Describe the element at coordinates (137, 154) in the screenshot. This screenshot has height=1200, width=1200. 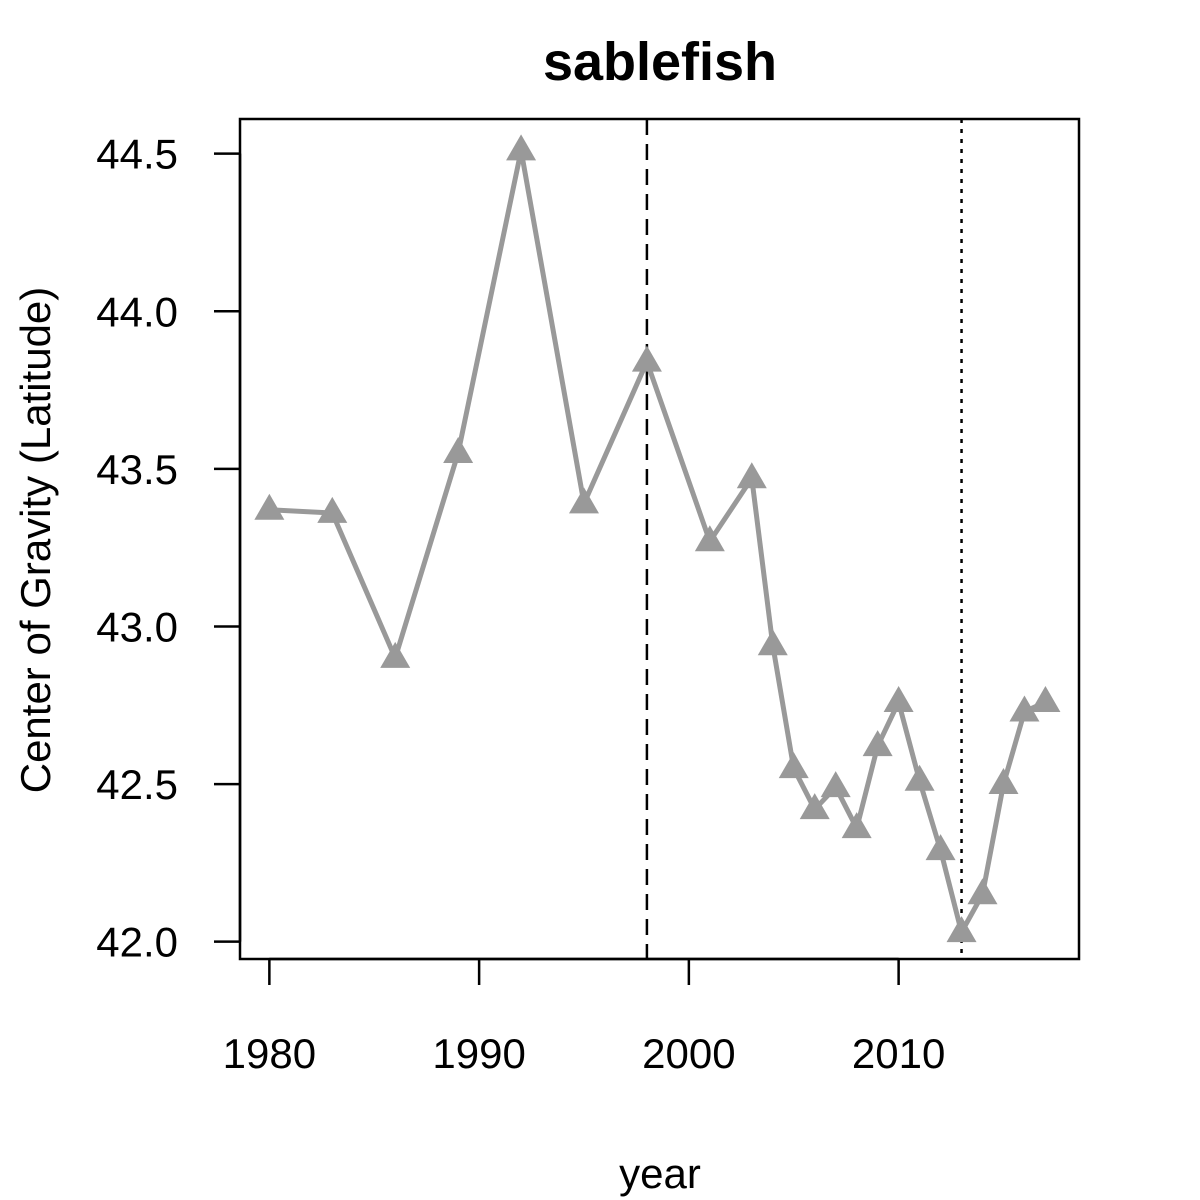
I see `y-tick-label: 44.5` at that location.